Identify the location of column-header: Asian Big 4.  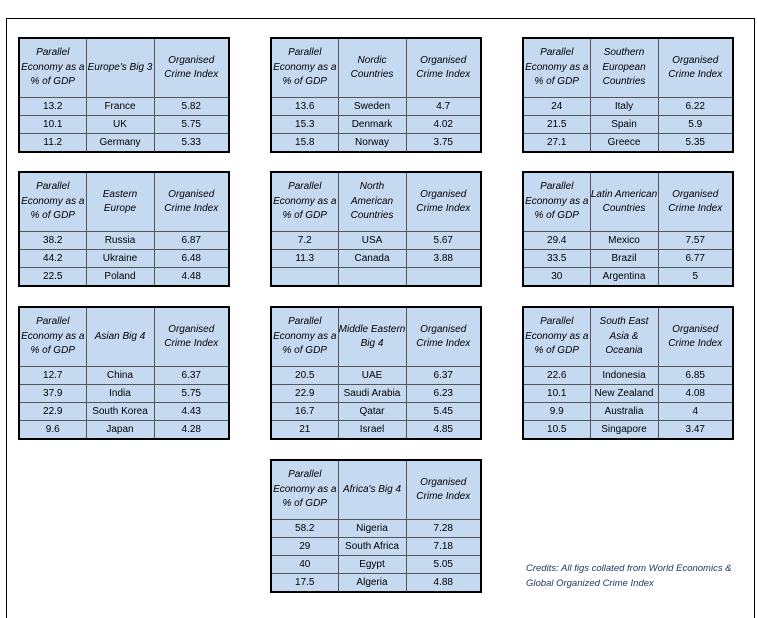
(120, 336).